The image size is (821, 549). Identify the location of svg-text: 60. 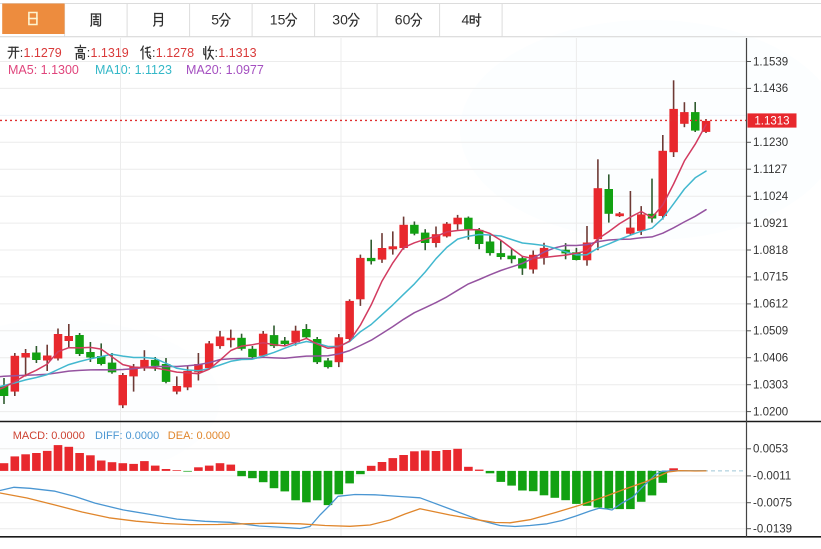
(403, 20).